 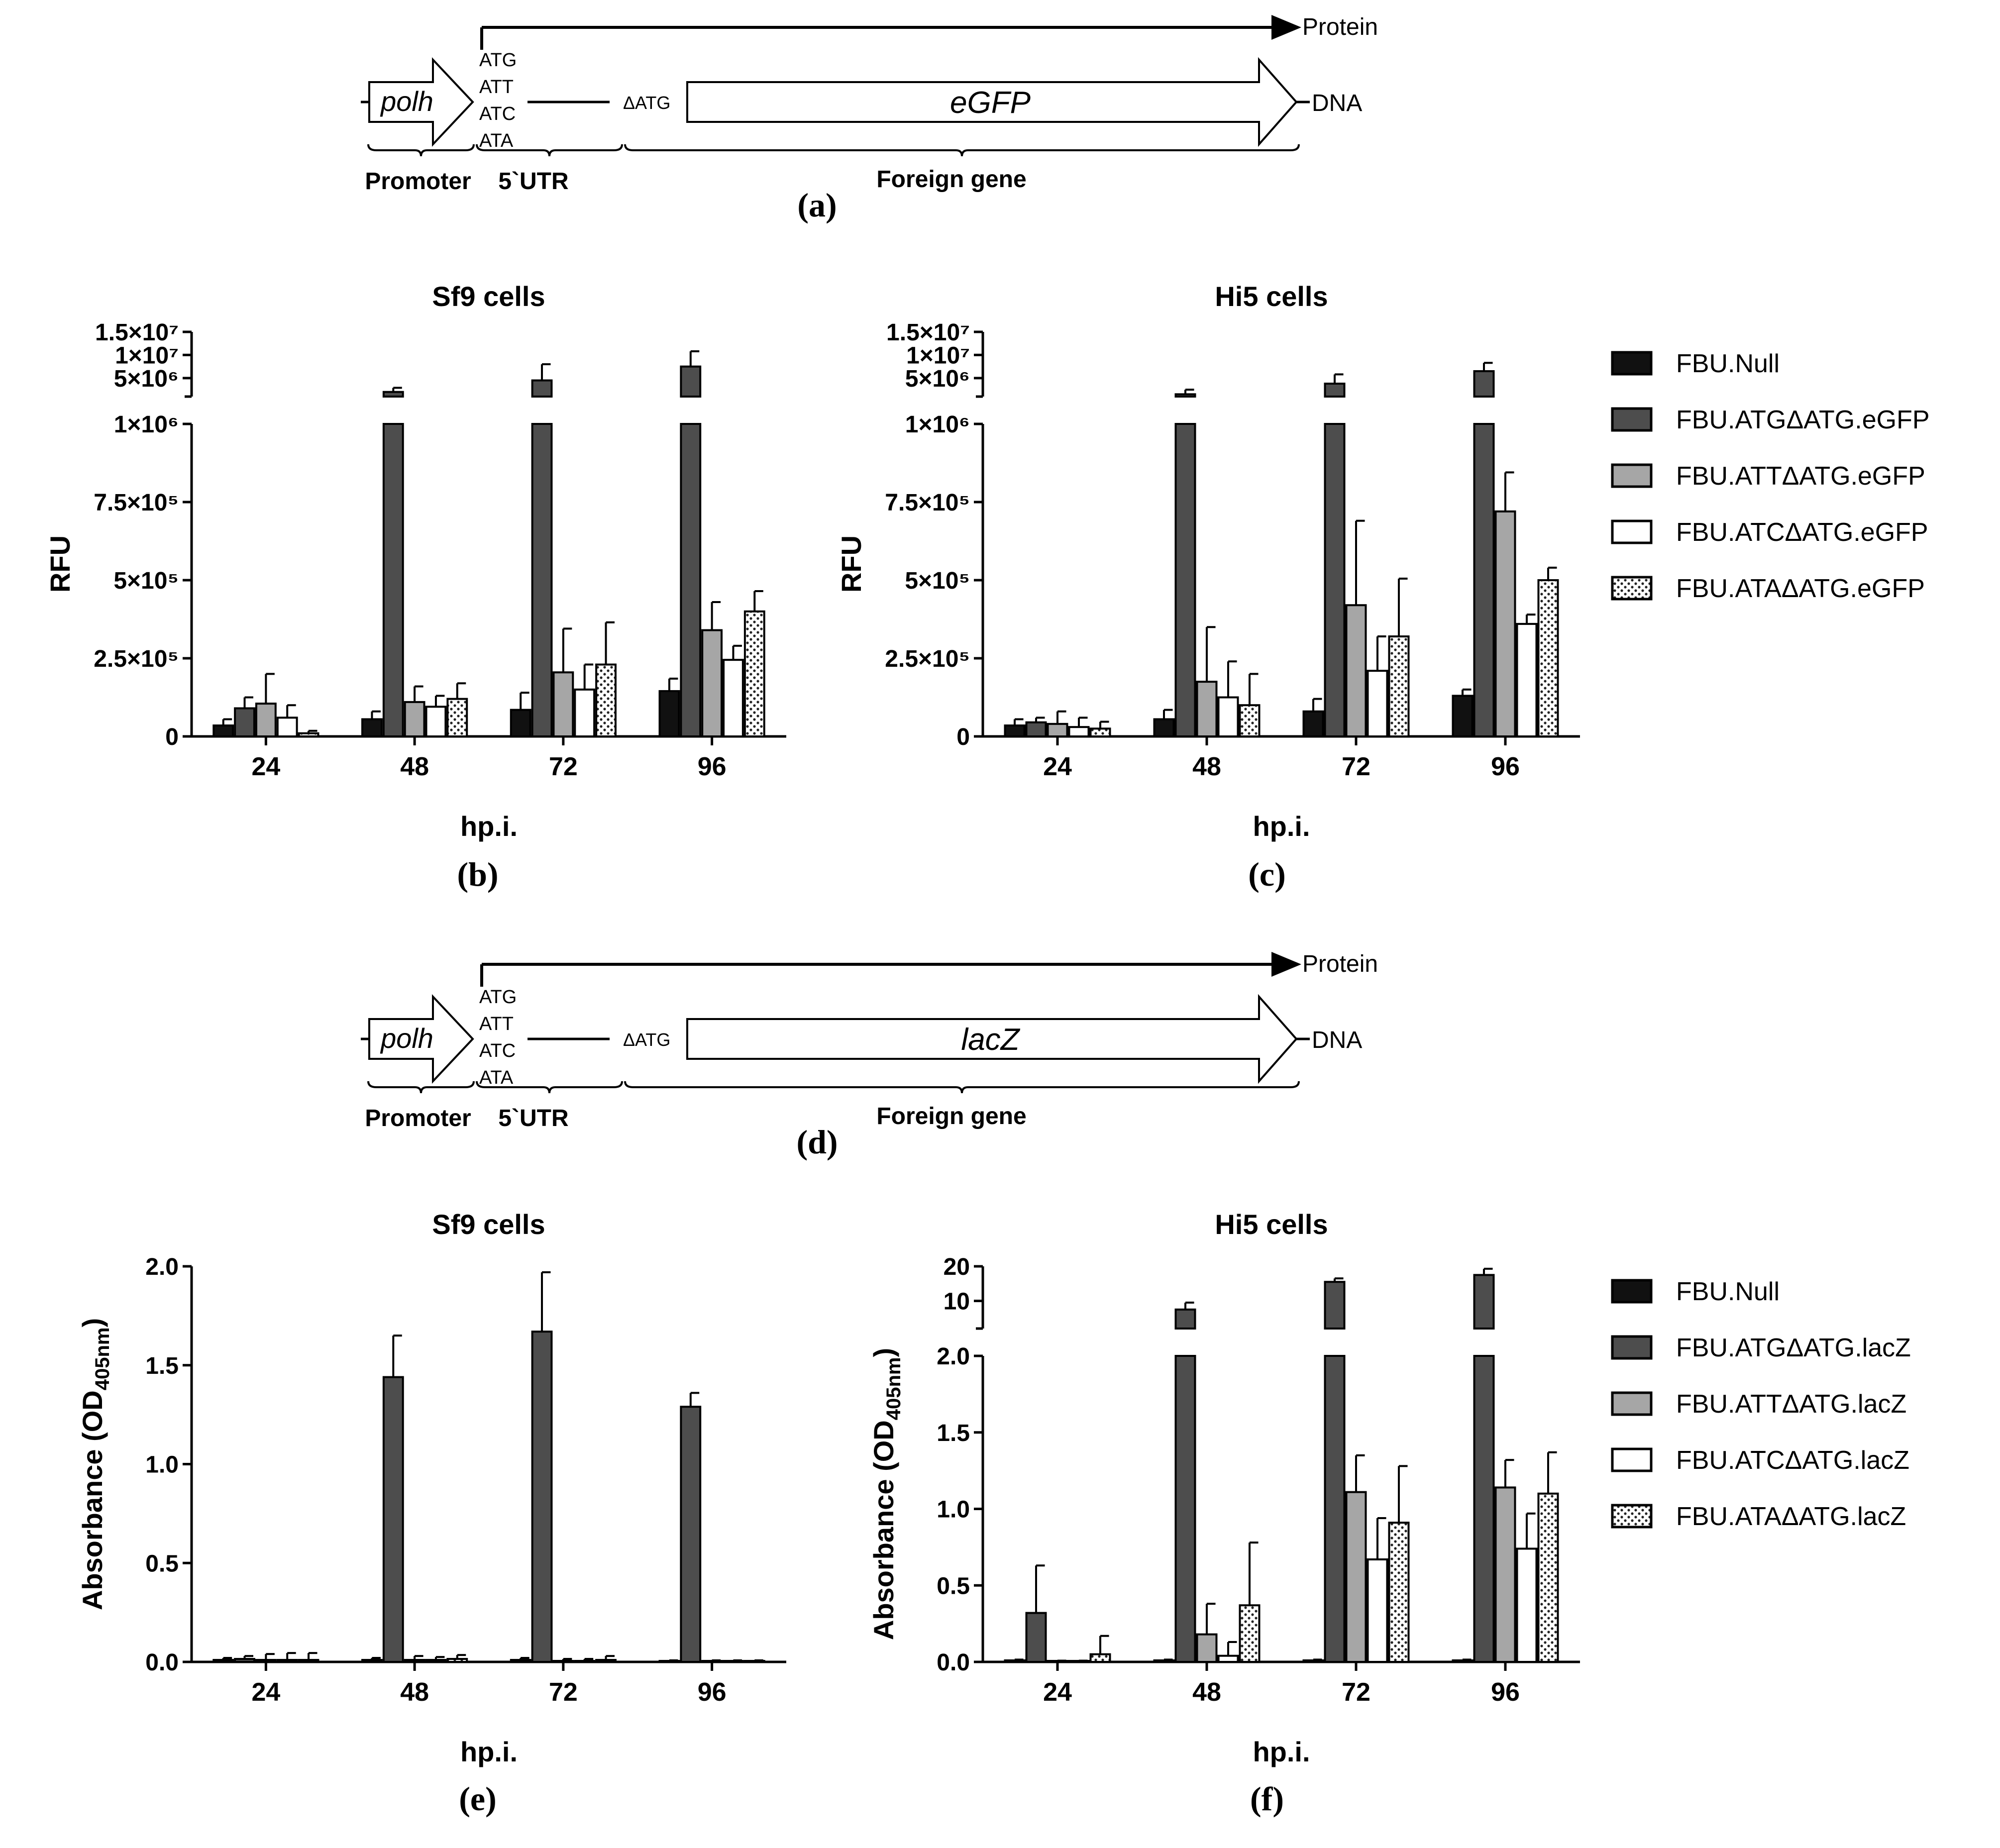 I want to click on panel-letter: (a), so click(x=817, y=205).